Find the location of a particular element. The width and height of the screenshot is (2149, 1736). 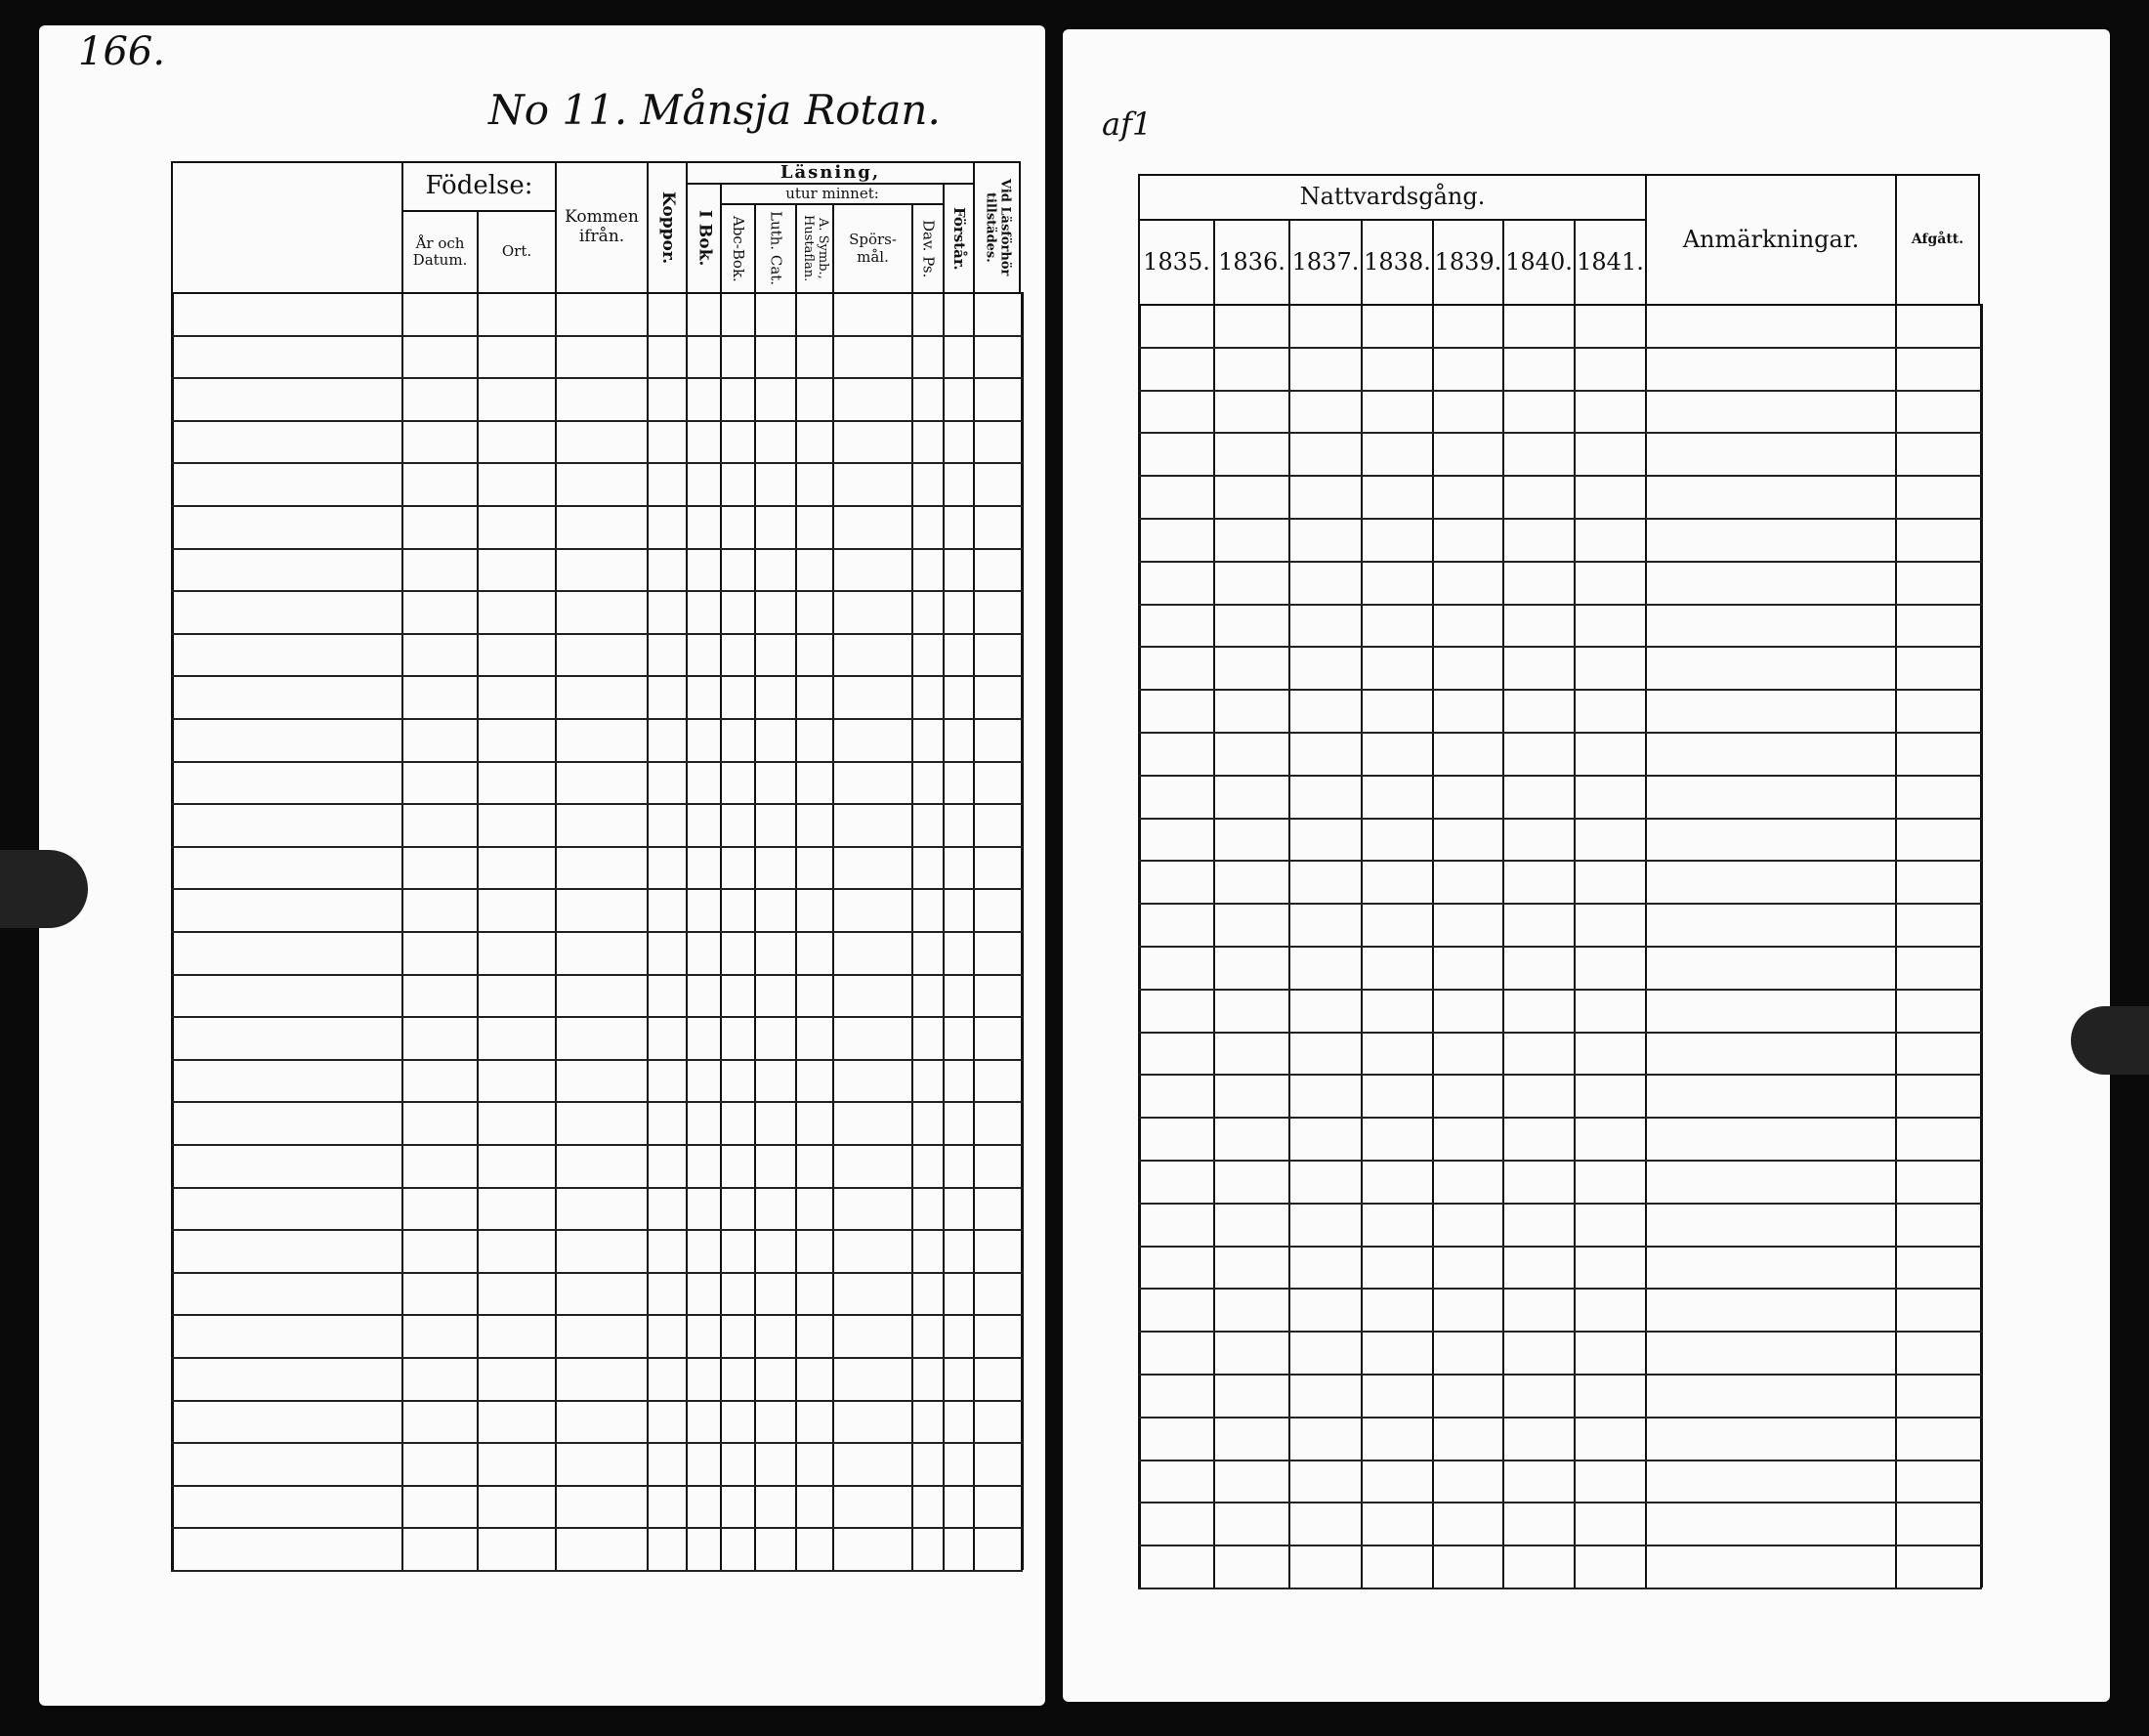

page-number: 166. is located at coordinates (122, 51).